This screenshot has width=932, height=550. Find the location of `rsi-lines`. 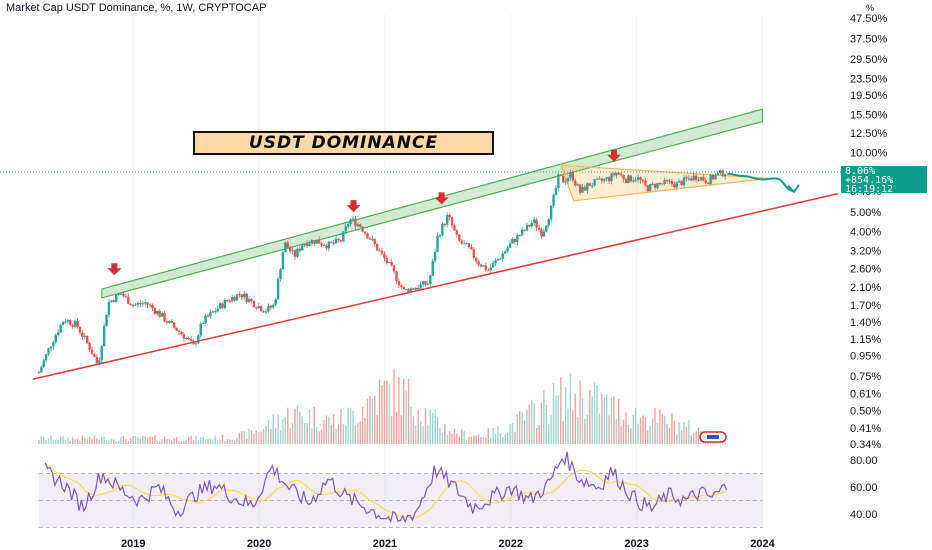

rsi-lines is located at coordinates (386, 487).